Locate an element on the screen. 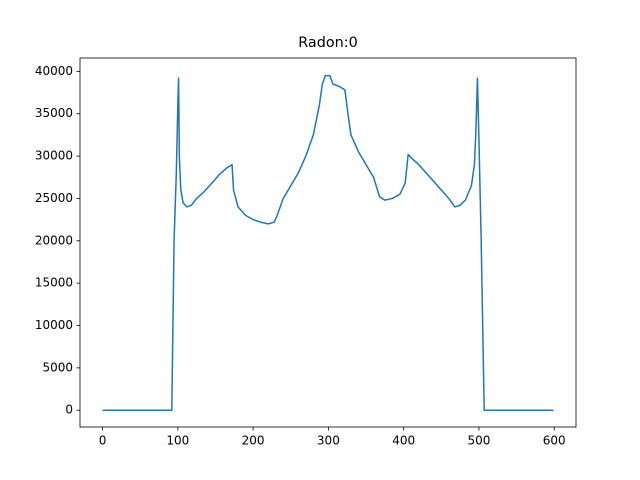 The image size is (640, 480). y-tick-label: 25000 is located at coordinates (54, 198).